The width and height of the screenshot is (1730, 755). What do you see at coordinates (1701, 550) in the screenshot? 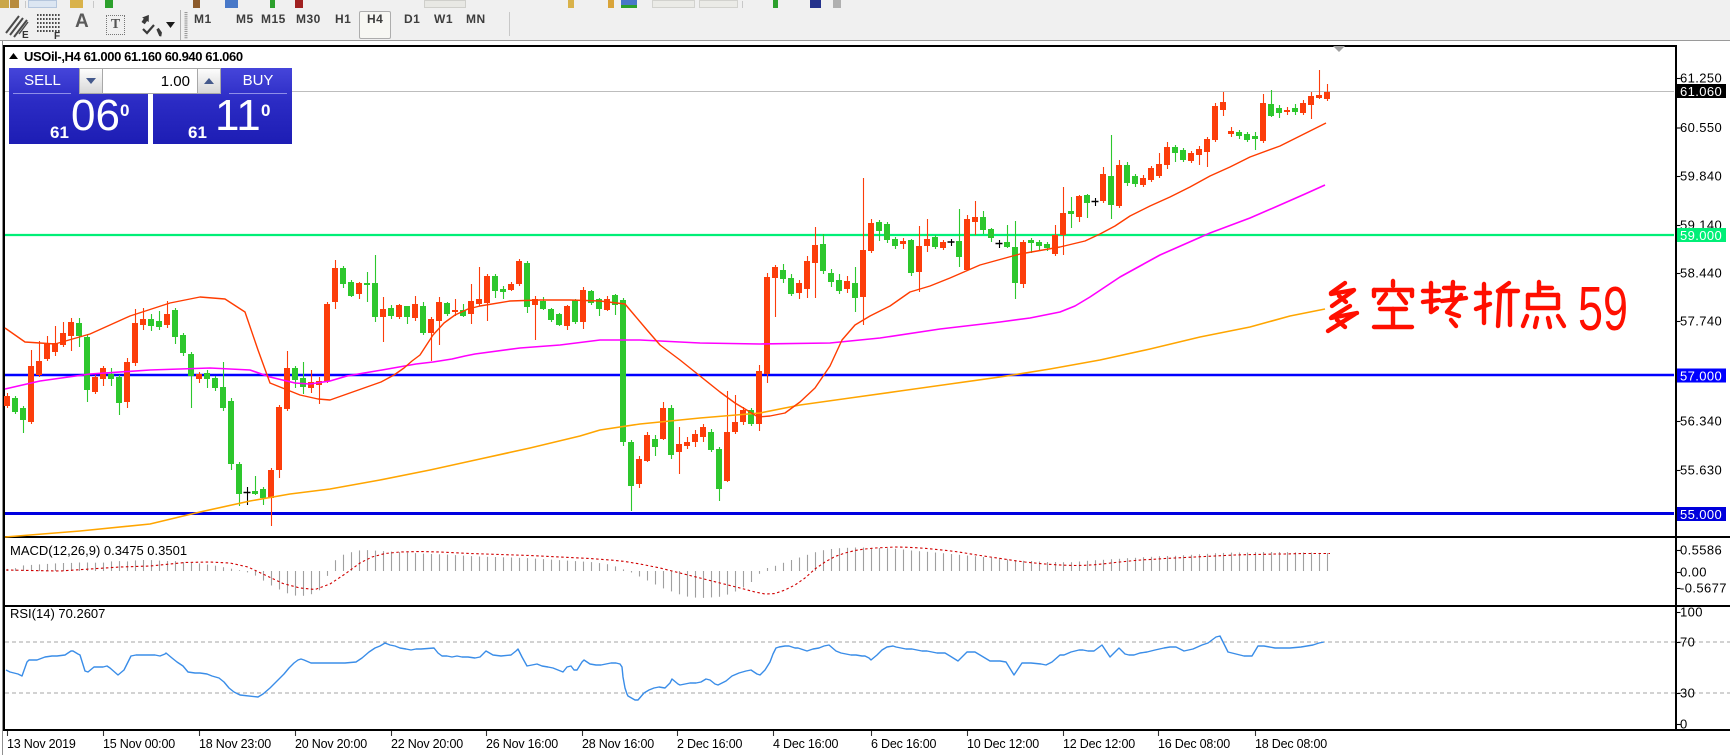
I see `svg-text: 0.5586` at bounding box center [1701, 550].